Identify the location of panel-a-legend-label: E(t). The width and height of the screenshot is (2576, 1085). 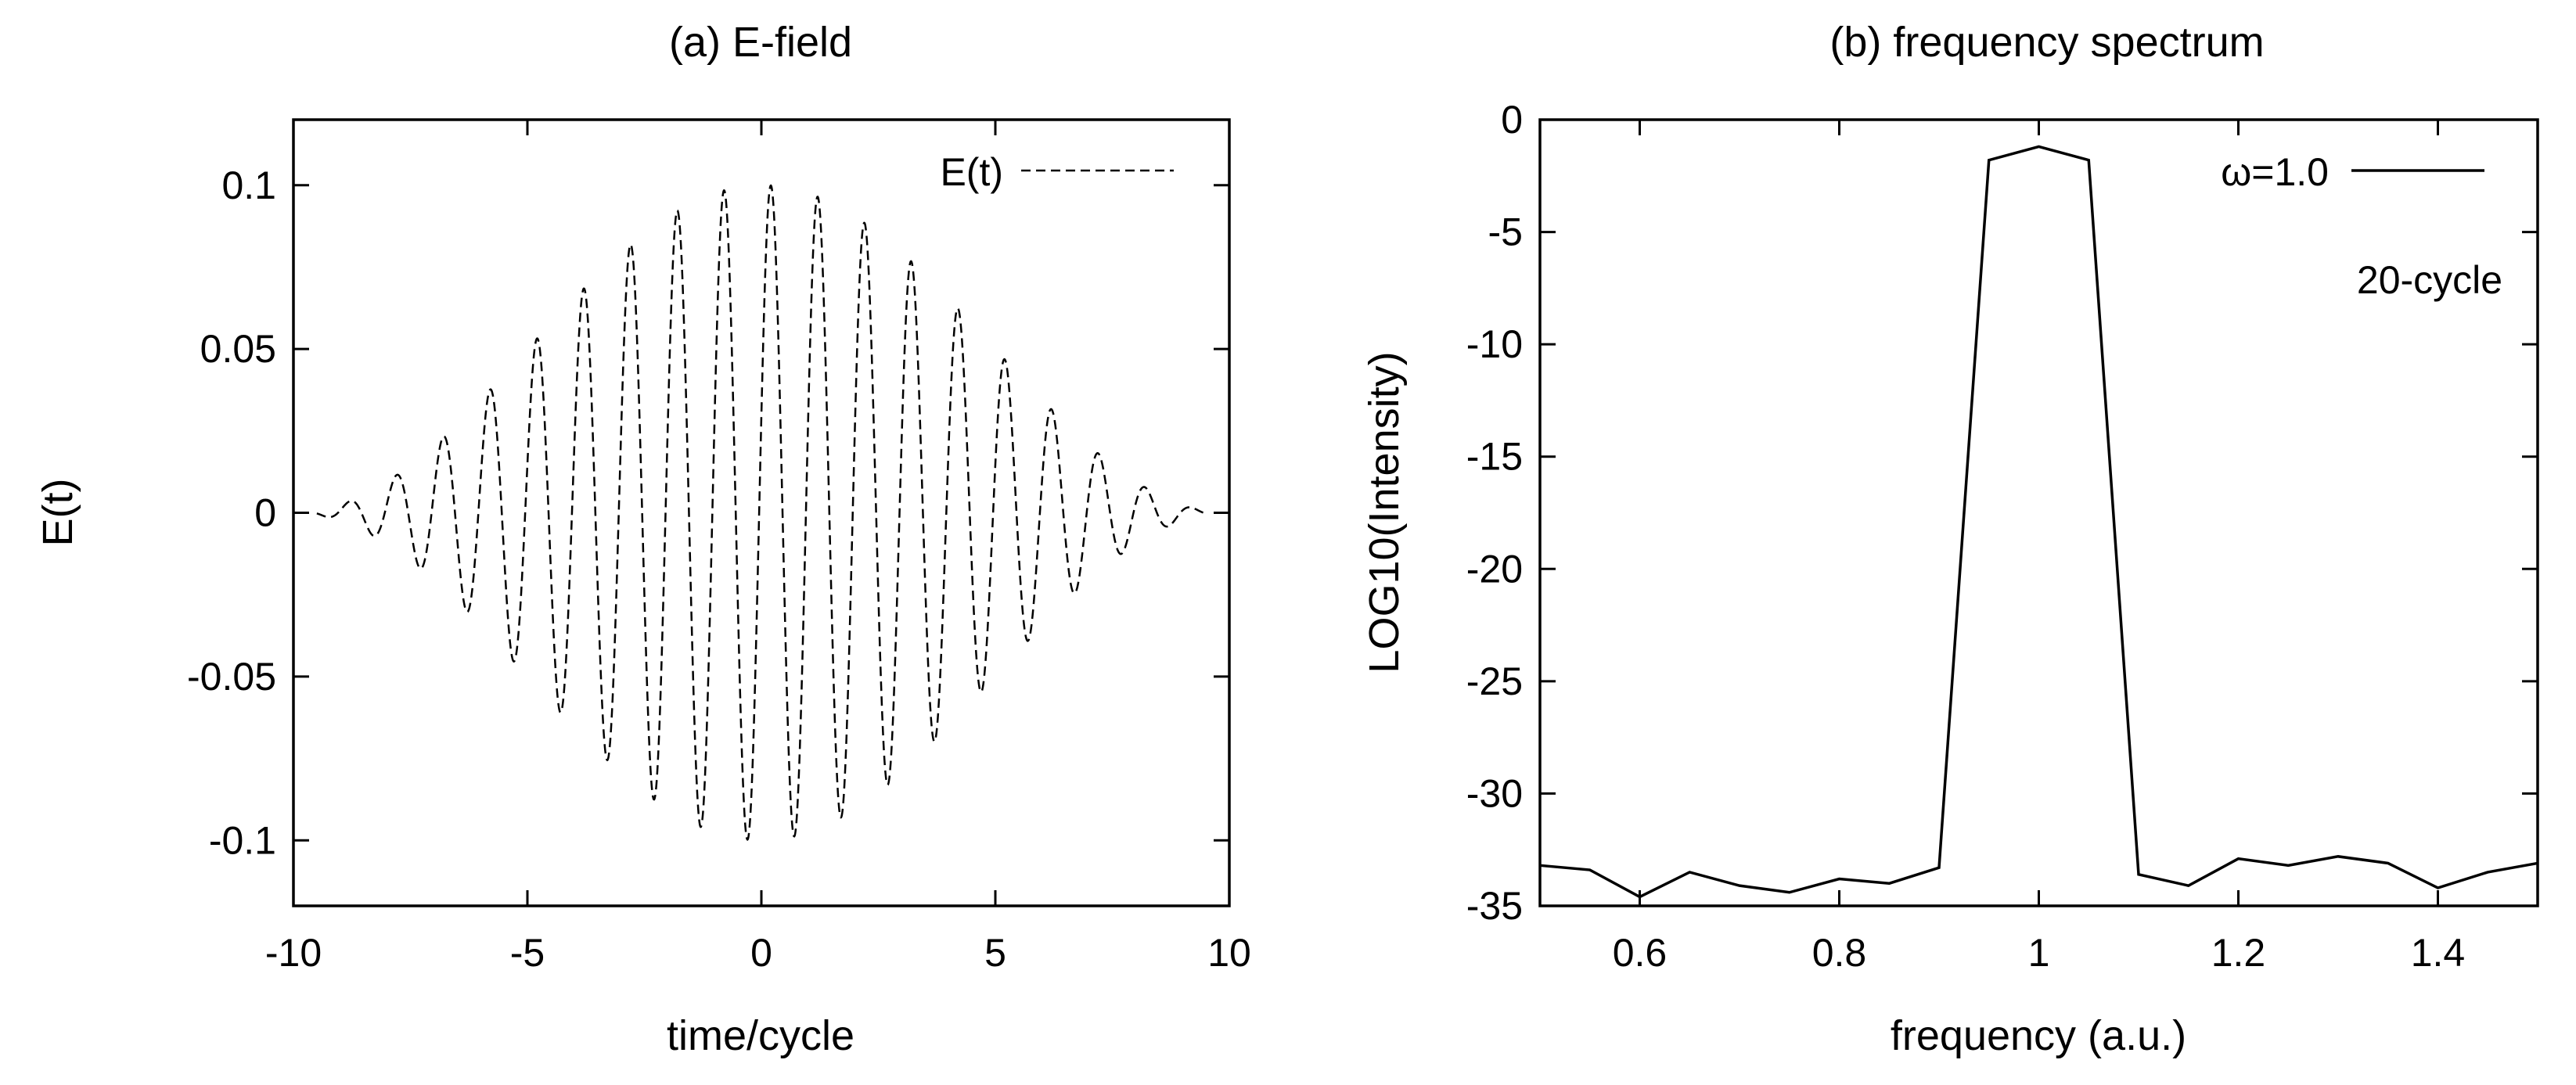
(972, 172).